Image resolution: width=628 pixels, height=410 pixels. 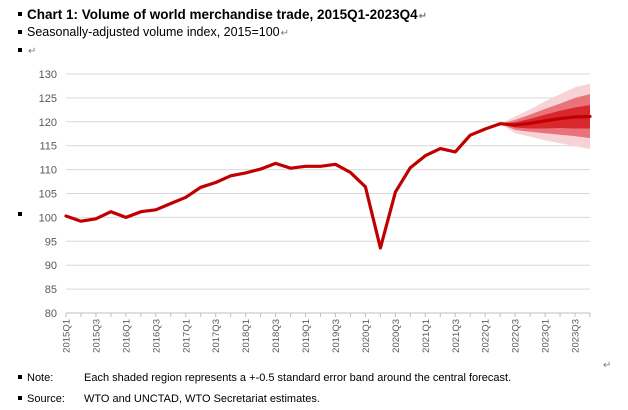 What do you see at coordinates (426, 336) in the screenshot?
I see `x-tick-label: 2021Q1` at bounding box center [426, 336].